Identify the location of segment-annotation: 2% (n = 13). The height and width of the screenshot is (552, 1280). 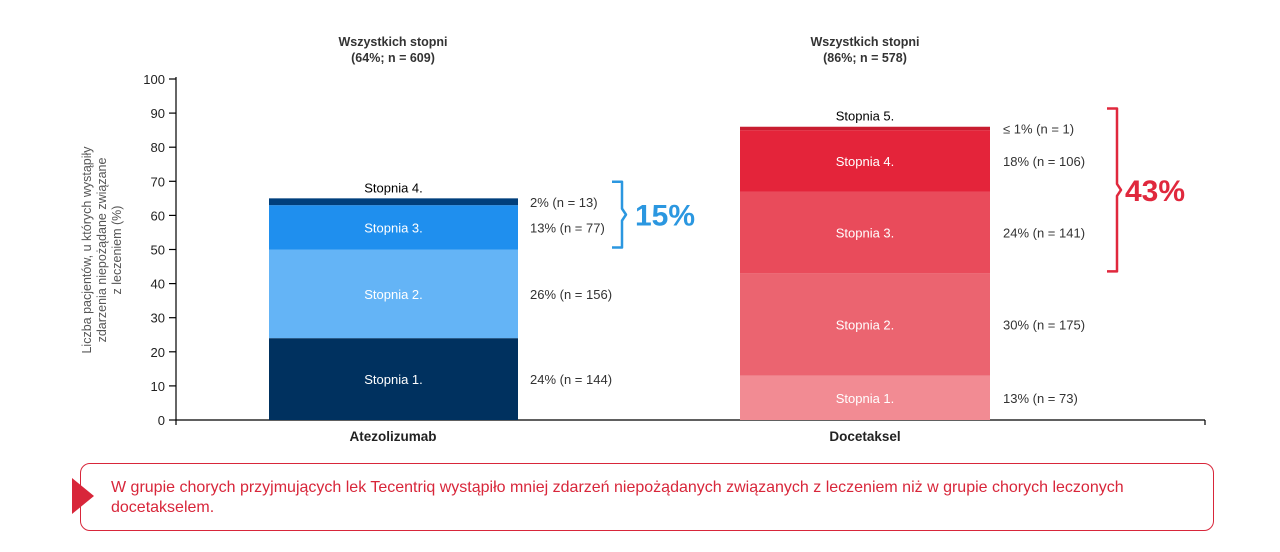
(564, 202).